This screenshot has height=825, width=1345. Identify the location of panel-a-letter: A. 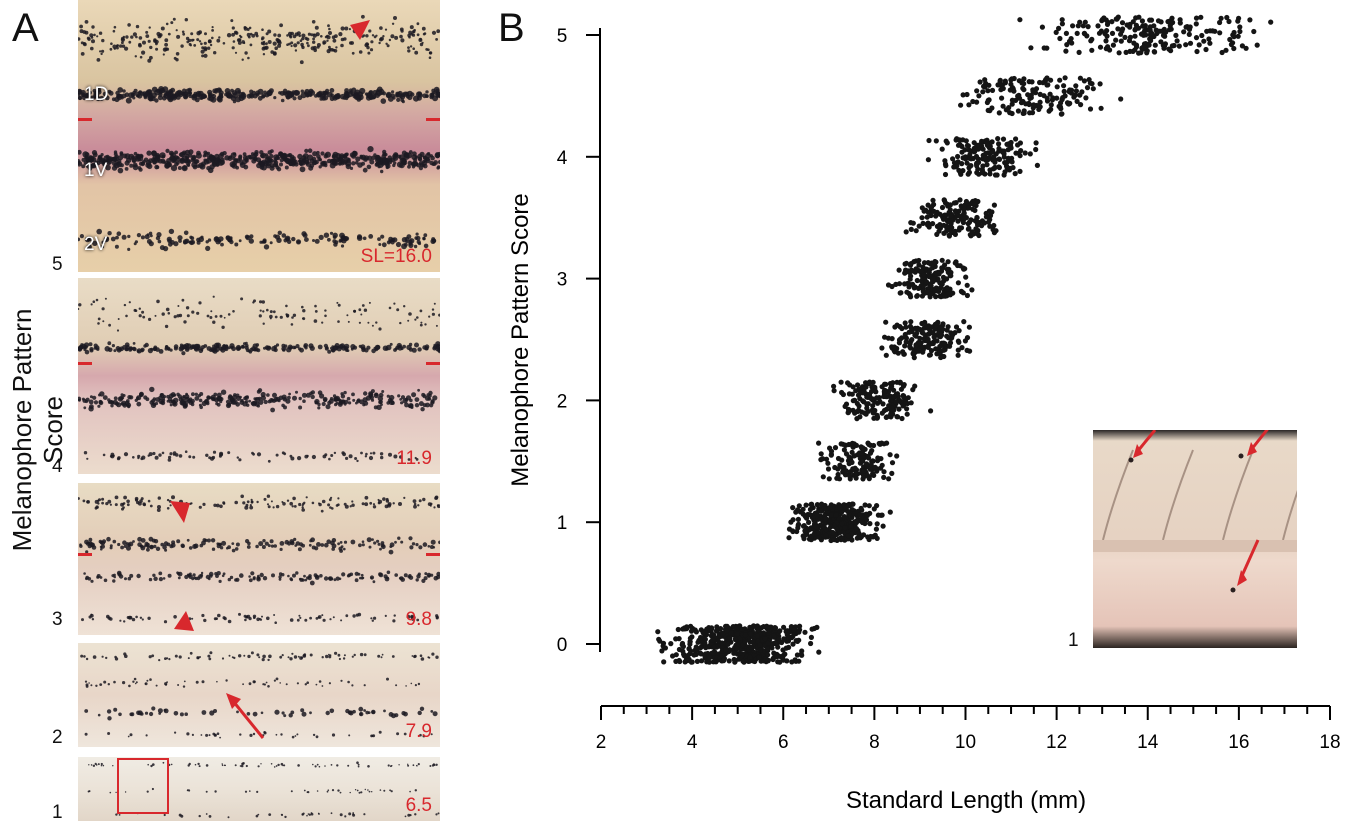
(25, 28).